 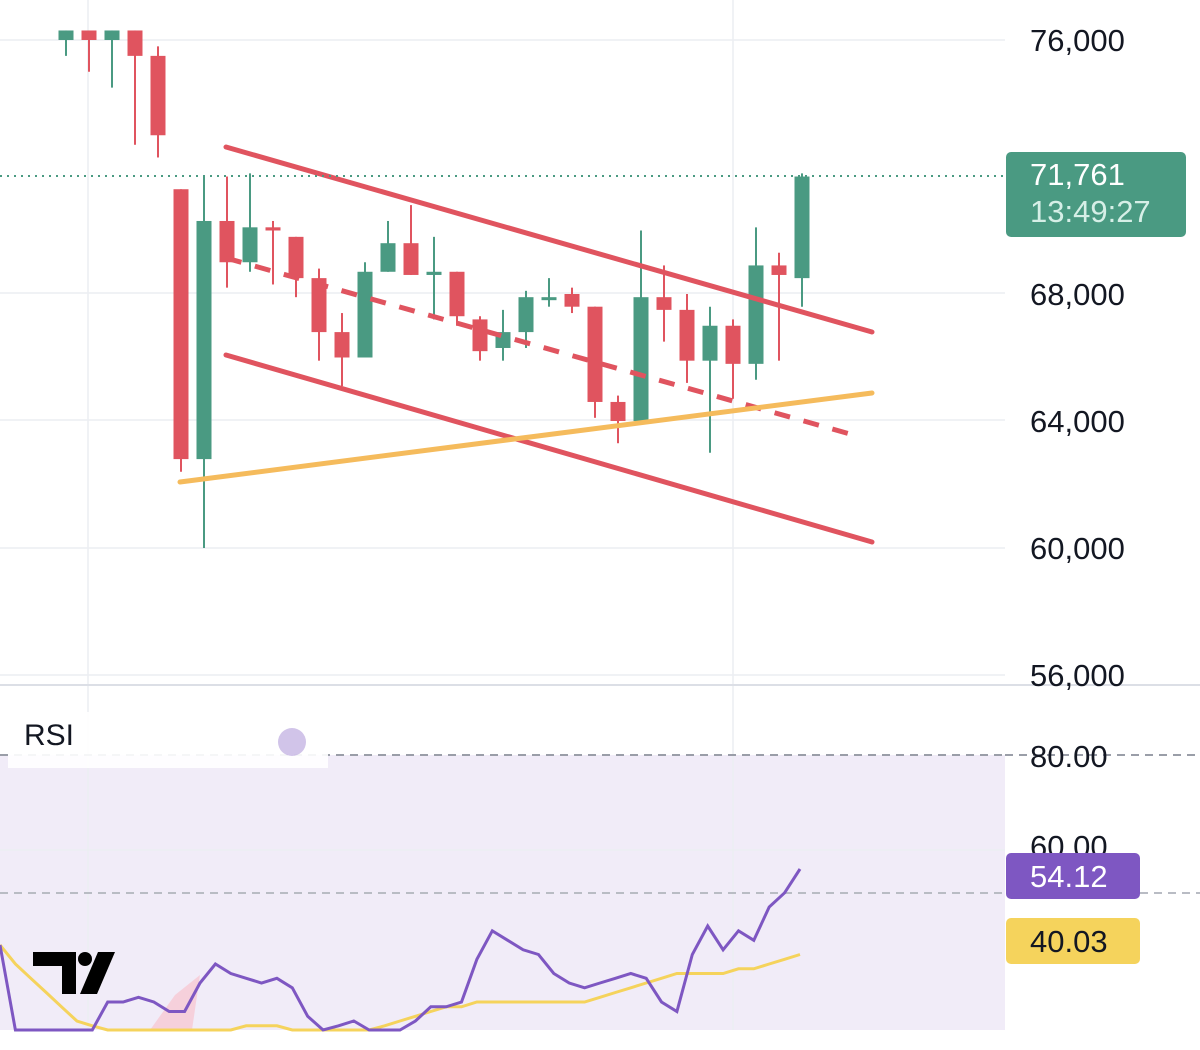 What do you see at coordinates (538, 346) in the screenshot?
I see `channel-mid-dashed-line` at bounding box center [538, 346].